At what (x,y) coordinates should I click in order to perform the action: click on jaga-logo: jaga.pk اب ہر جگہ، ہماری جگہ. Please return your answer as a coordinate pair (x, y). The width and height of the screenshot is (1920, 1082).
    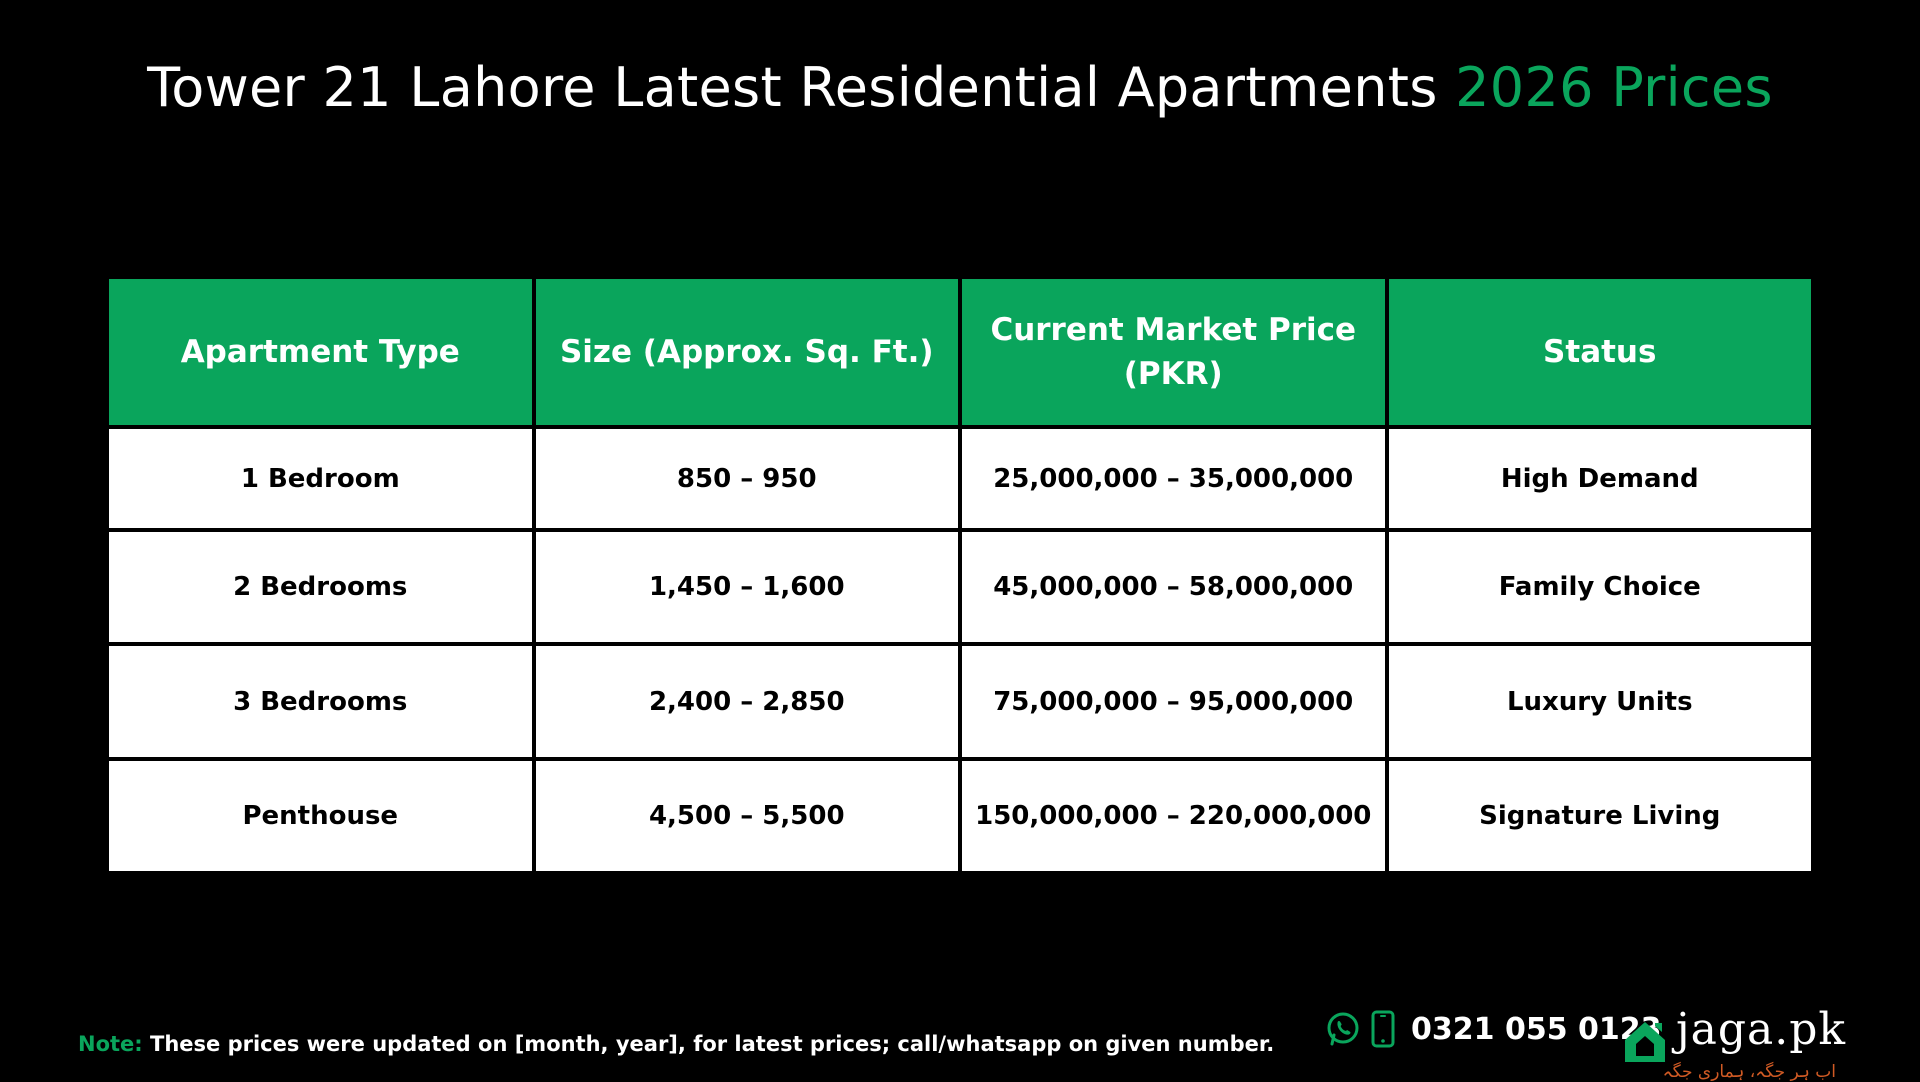
    Looking at the image, I should click on (1757, 1043).